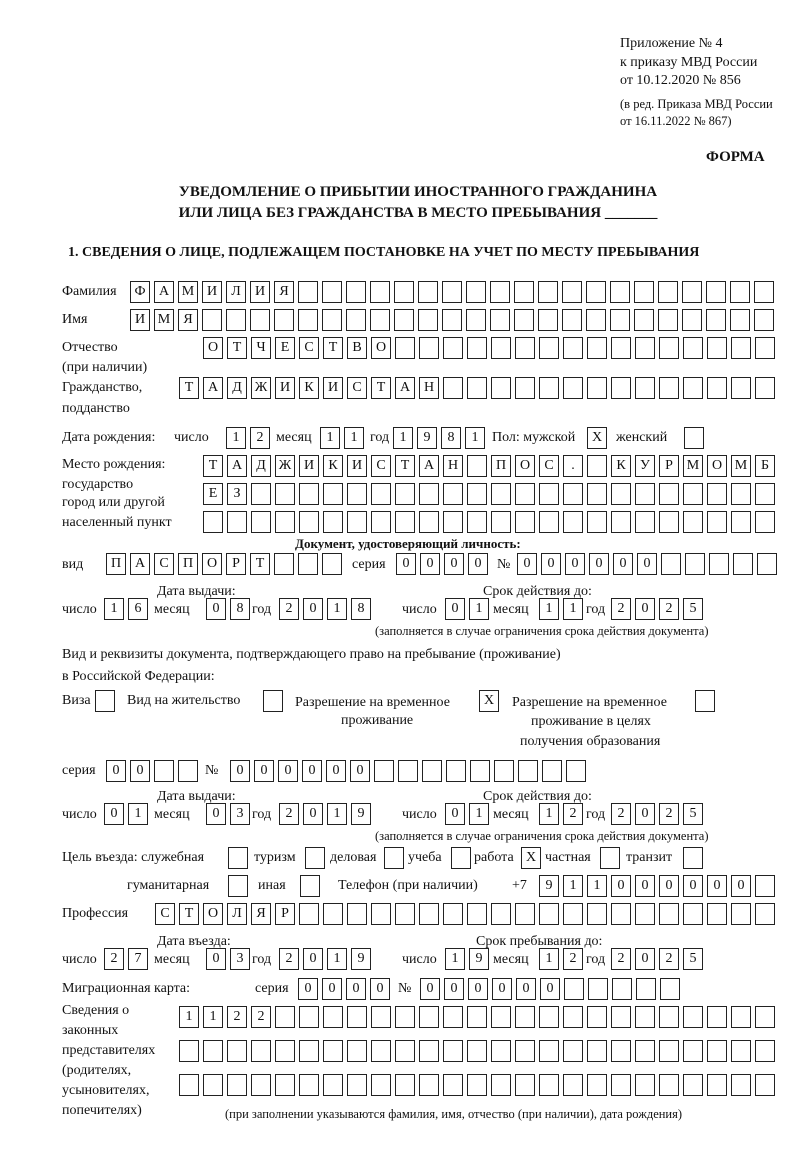 This screenshot has width=800, height=1163. I want to click on birth-year-char-box: 9, so click(427, 438).